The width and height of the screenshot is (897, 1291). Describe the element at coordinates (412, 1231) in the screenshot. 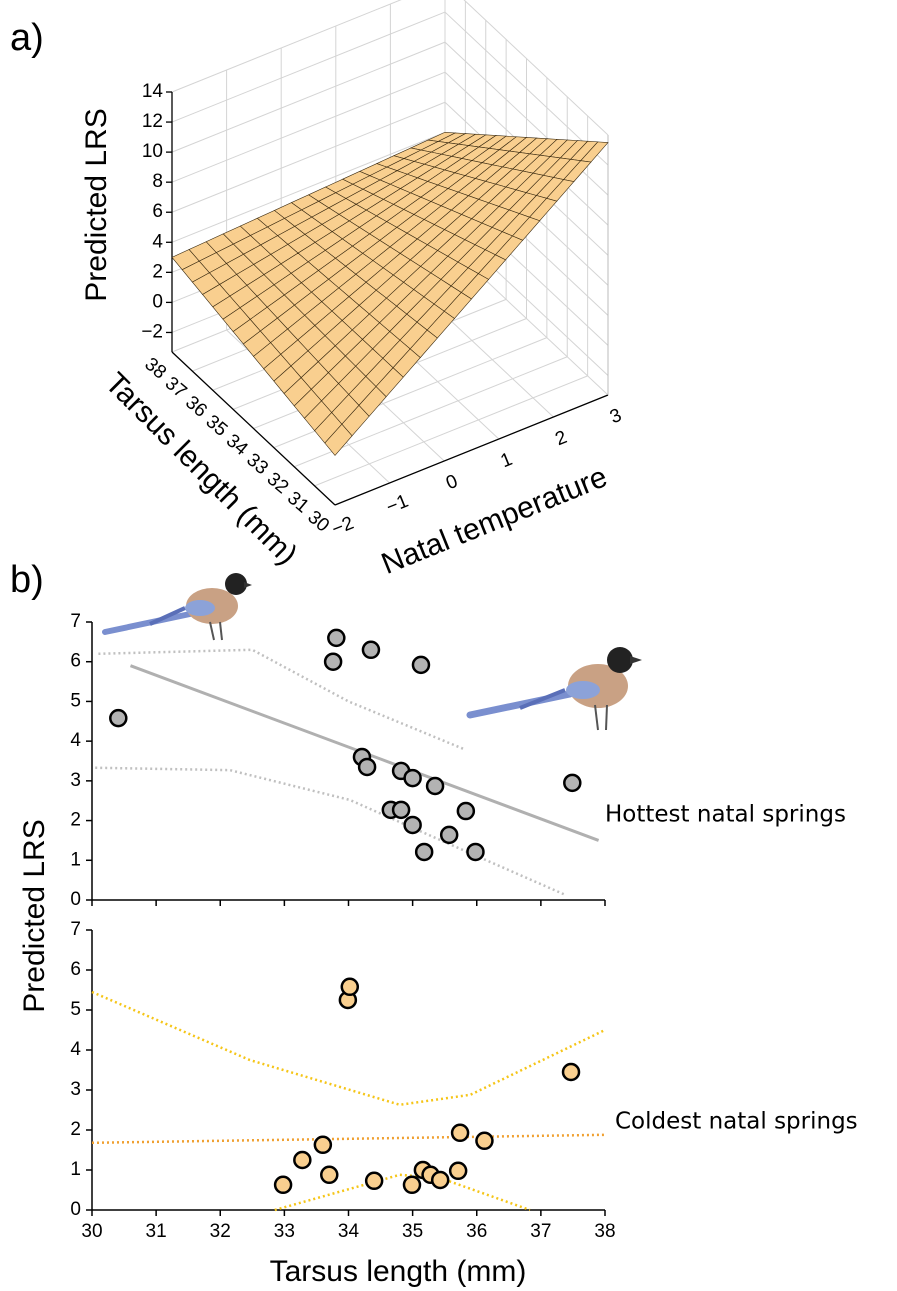

I see `x-tick-label: 35` at that location.